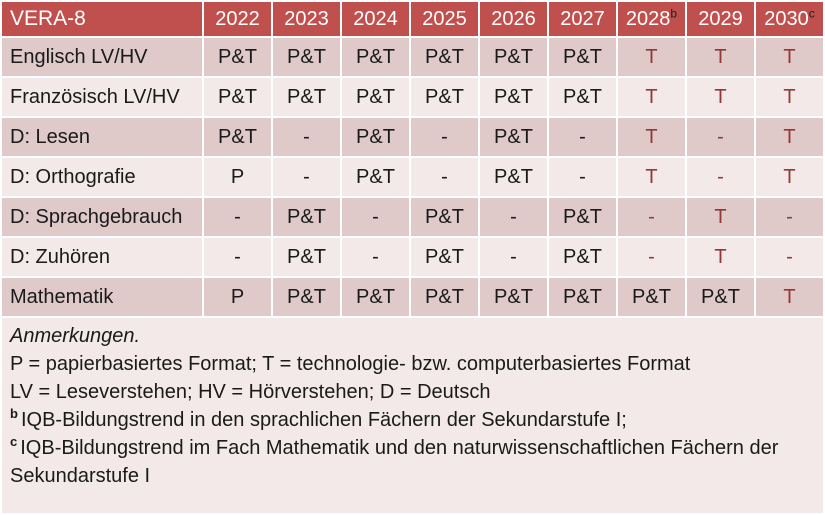 The image size is (825, 515). Describe the element at coordinates (14, 414) in the screenshot. I see `note-footnote-marker: b` at that location.